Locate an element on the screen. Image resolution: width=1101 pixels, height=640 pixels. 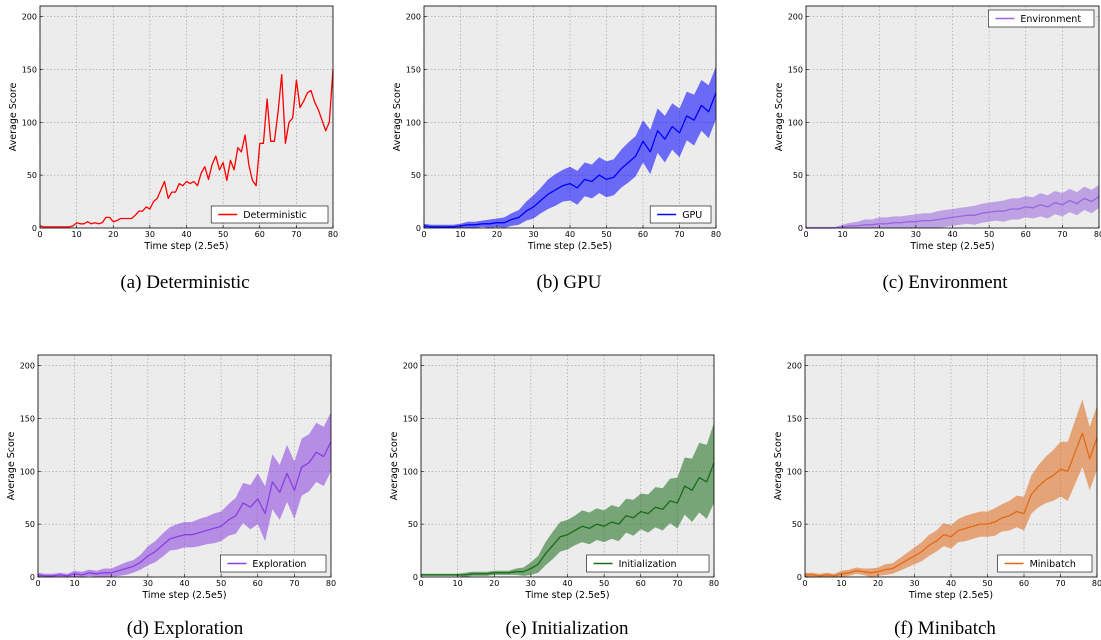
caption-environment: (c) Environment is located at coordinates (945, 282).